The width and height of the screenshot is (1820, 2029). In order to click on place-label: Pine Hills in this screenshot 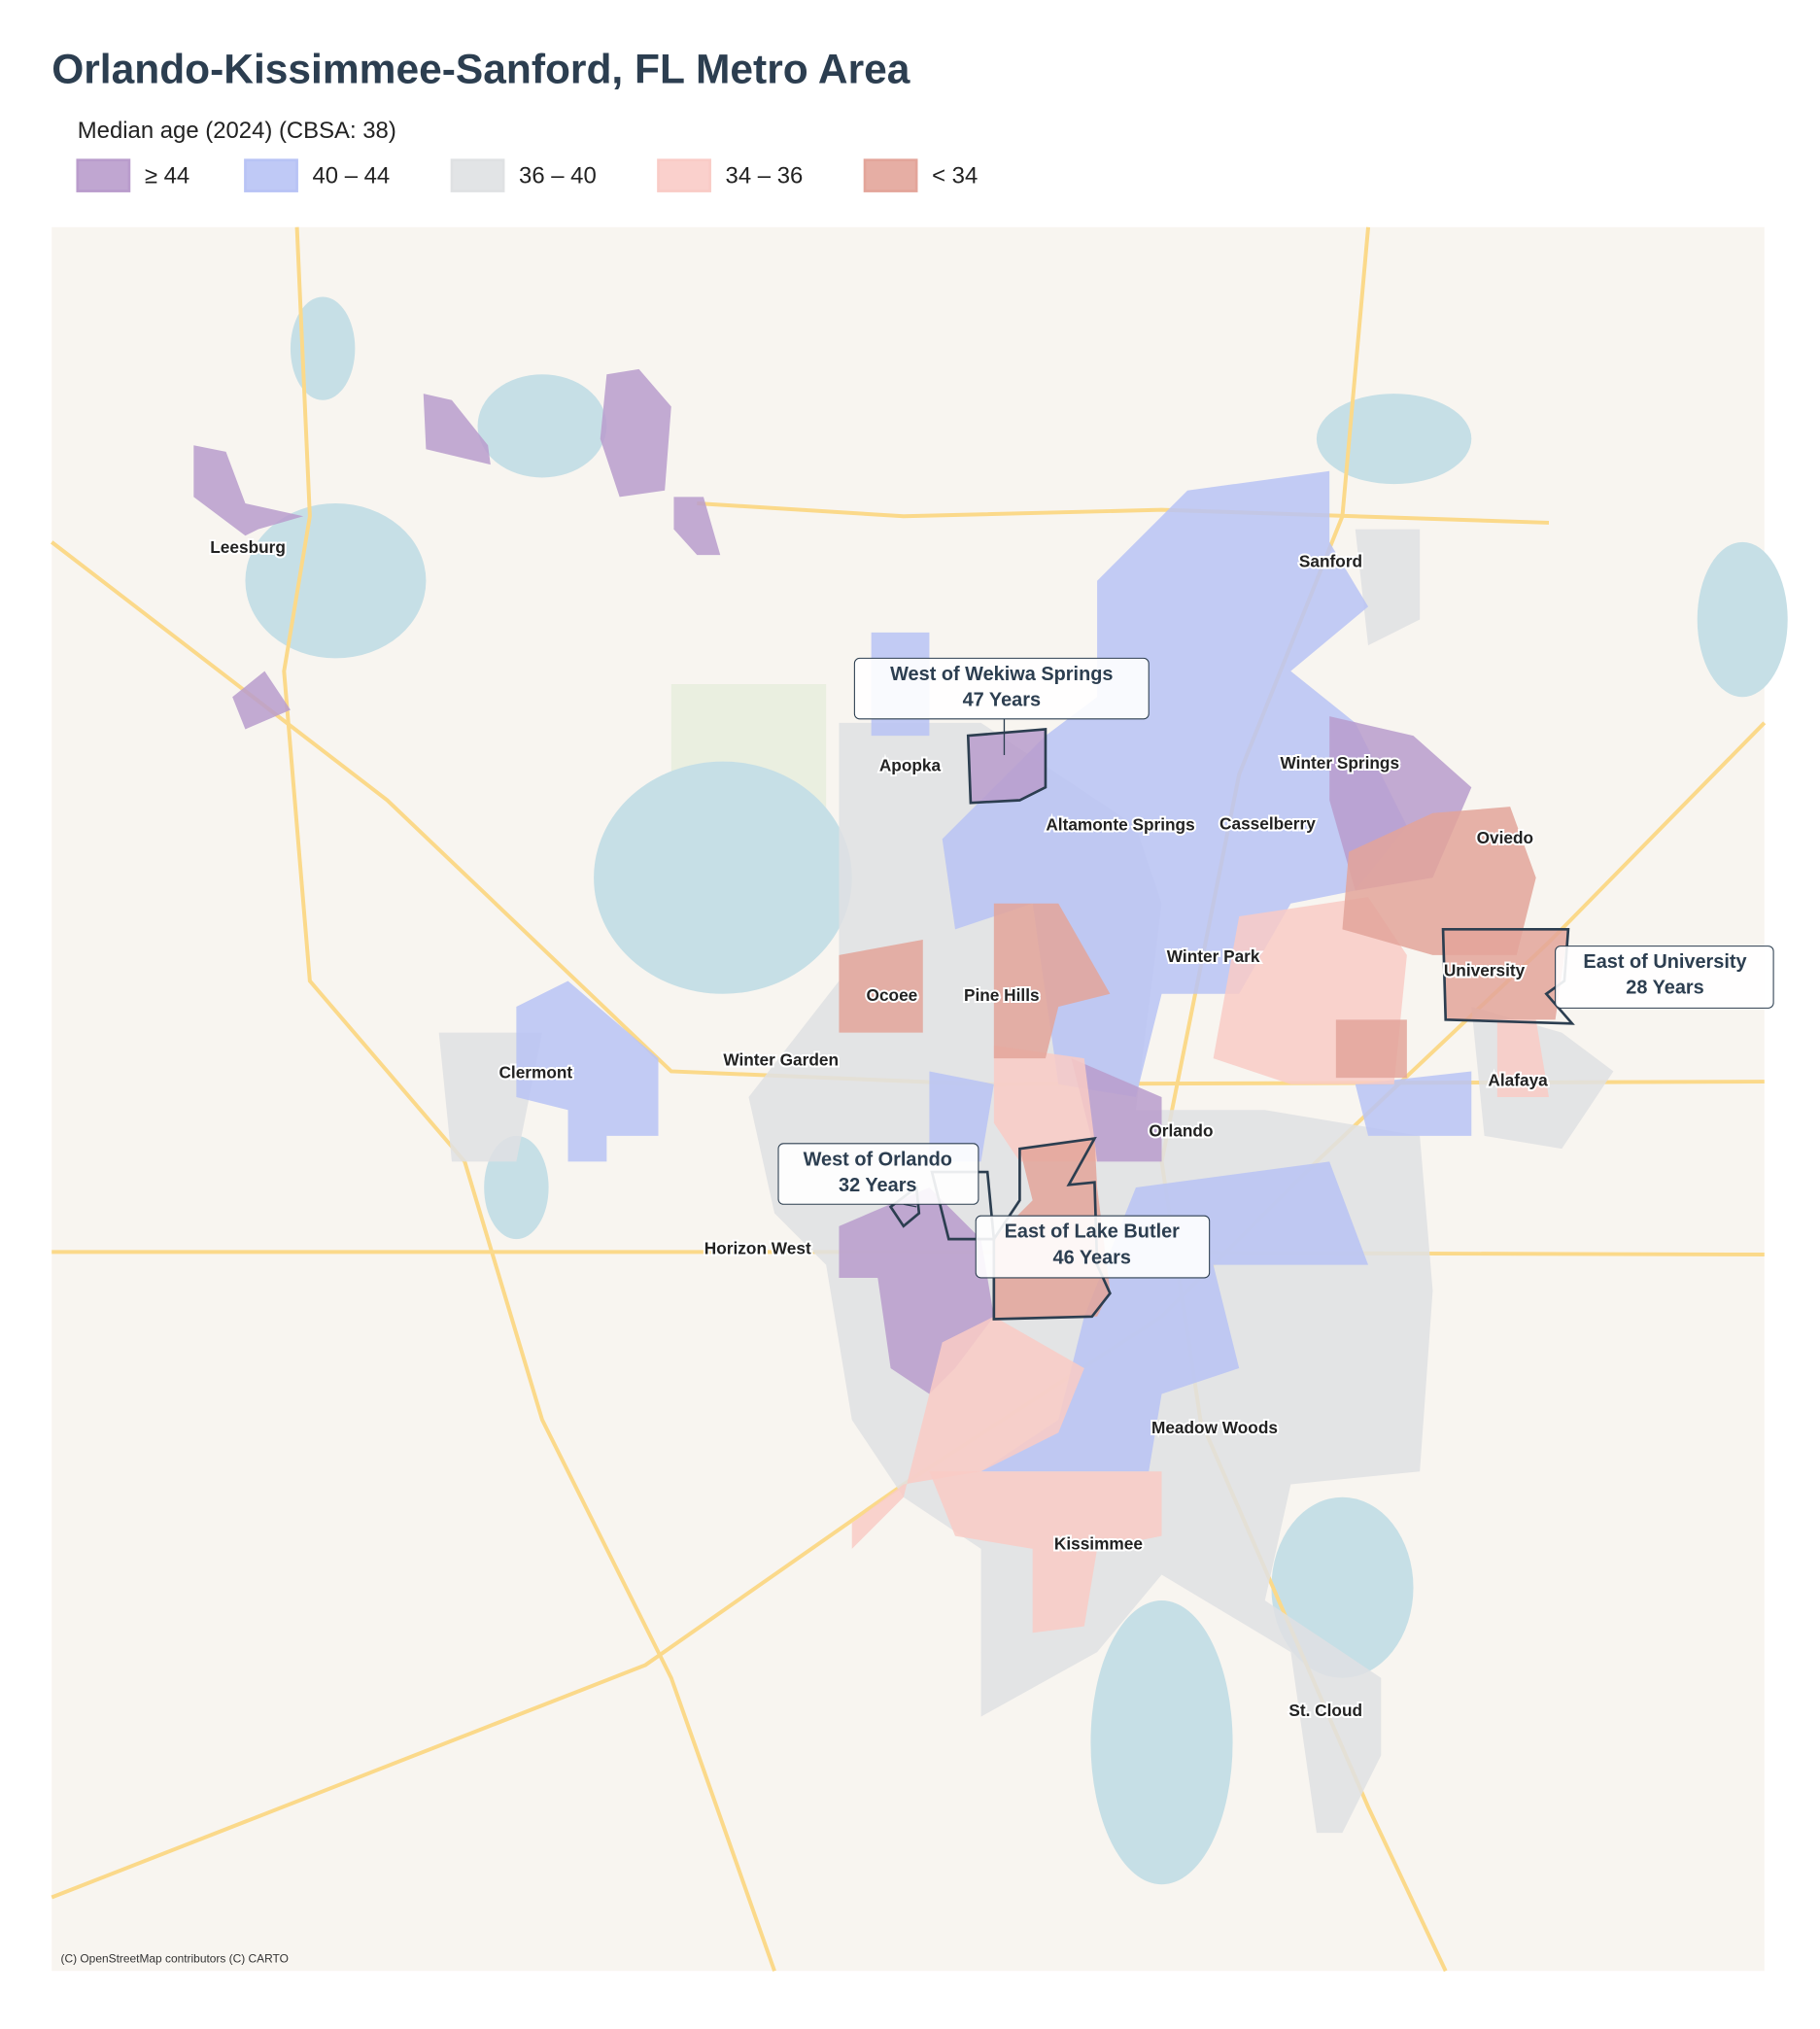, I will do `click(1002, 995)`.